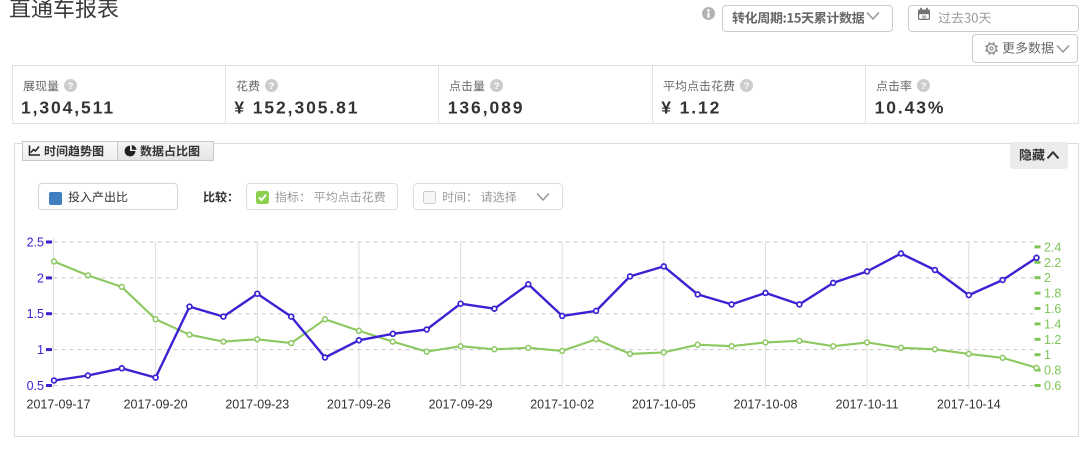  Describe the element at coordinates (35, 386) in the screenshot. I see `svg-text: 0.5` at that location.